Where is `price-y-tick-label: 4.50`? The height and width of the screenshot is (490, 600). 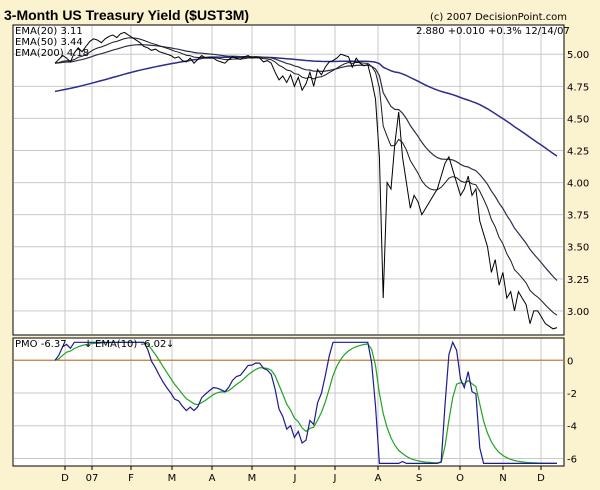 price-y-tick-label: 4.50 is located at coordinates (578, 119).